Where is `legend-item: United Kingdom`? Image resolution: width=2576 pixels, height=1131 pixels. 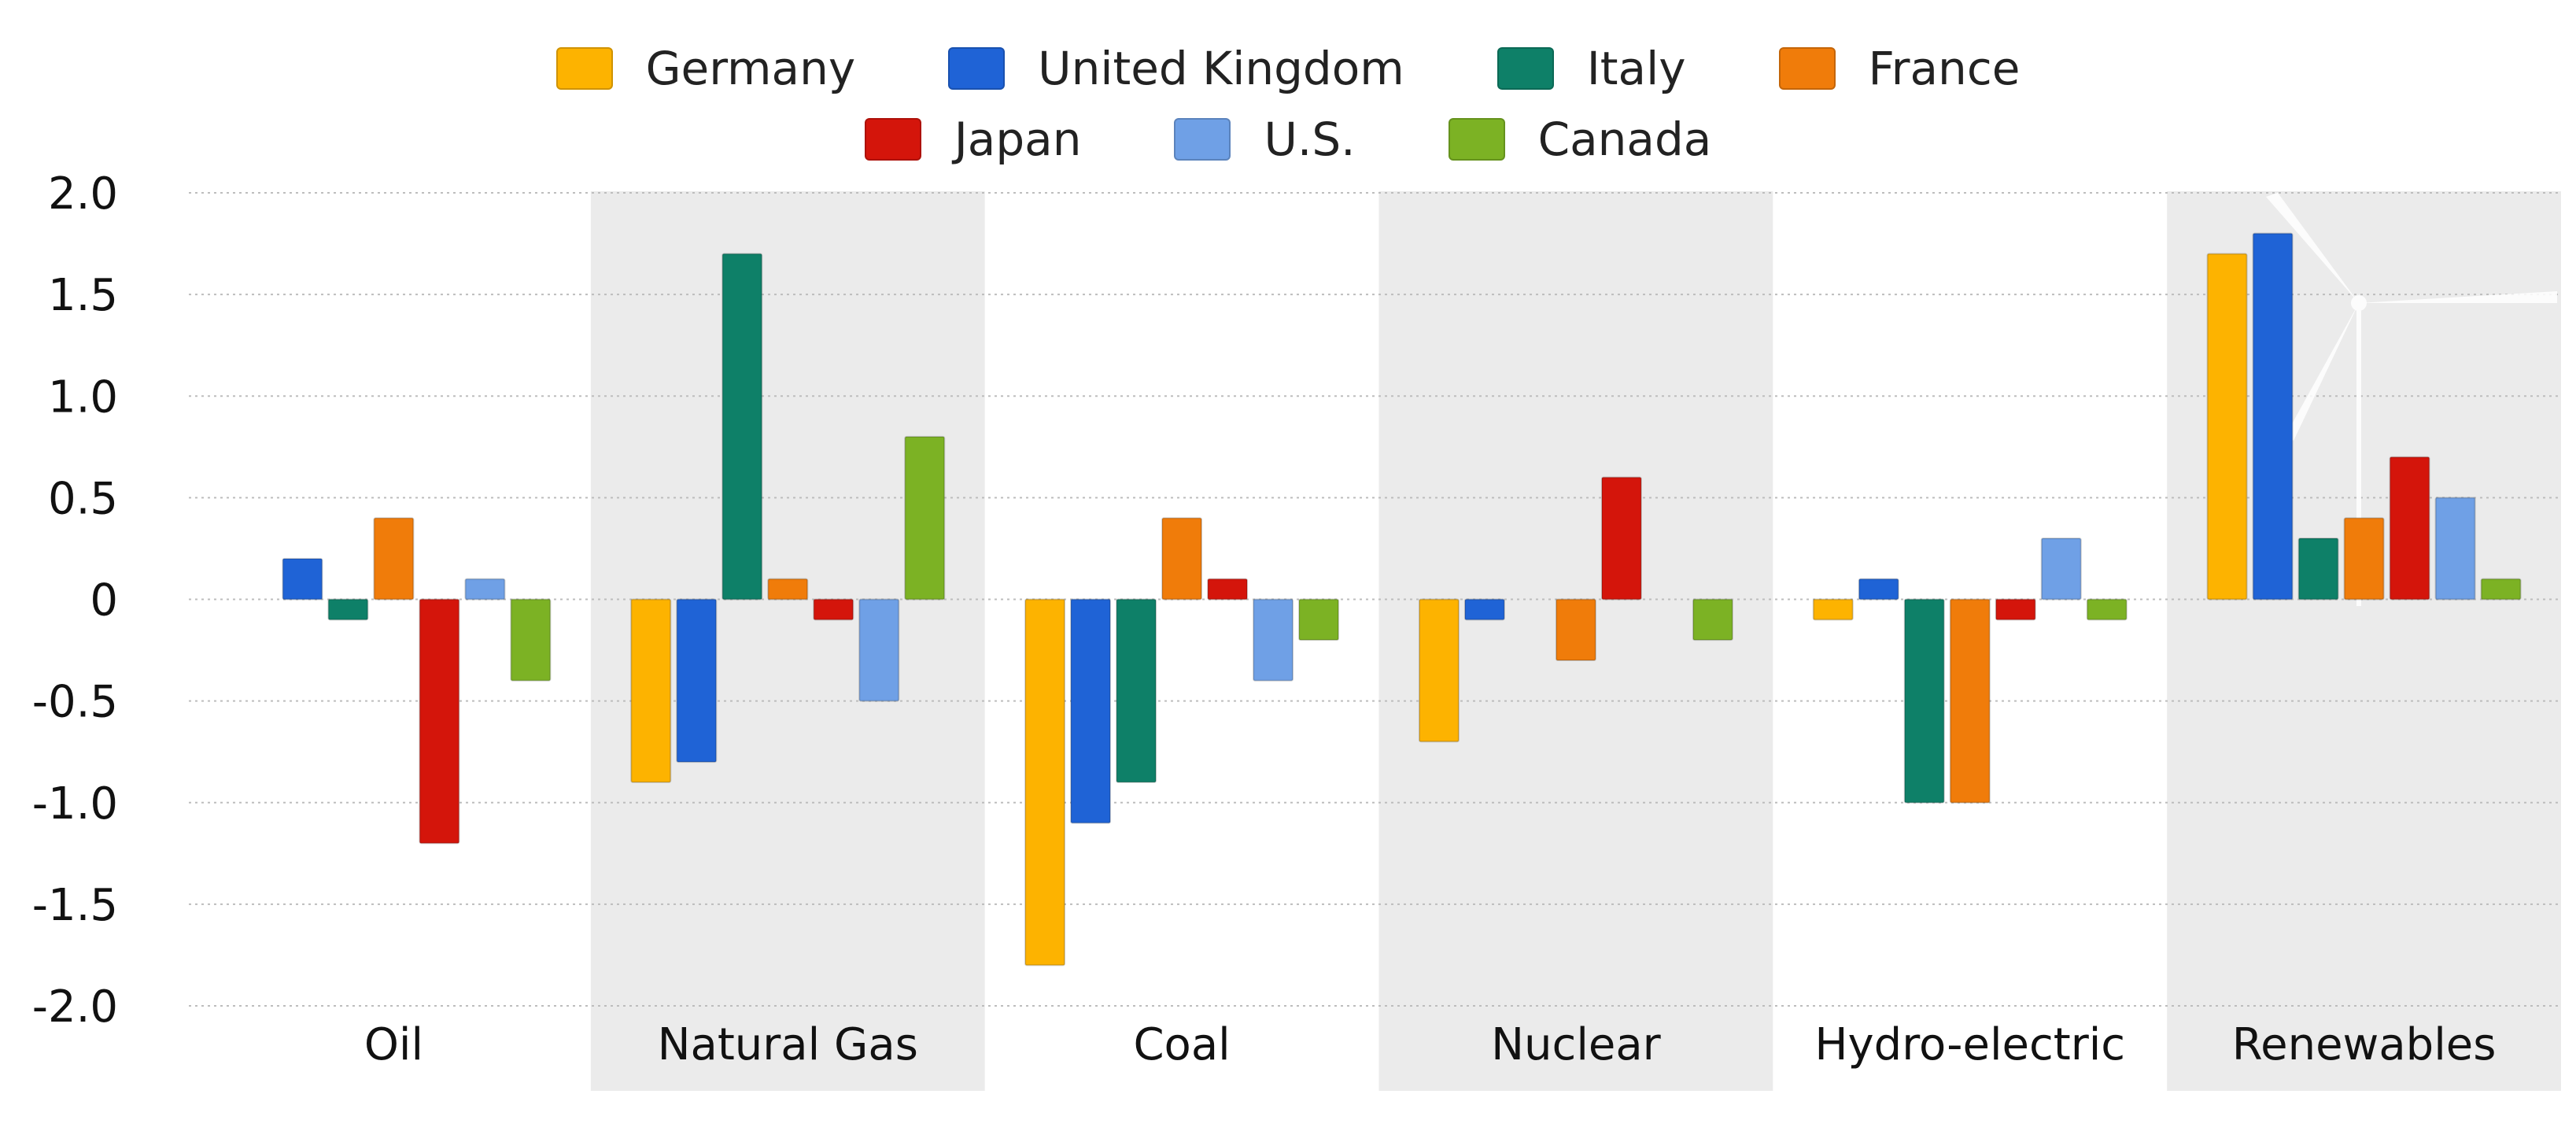 legend-item: United Kingdom is located at coordinates (1176, 69).